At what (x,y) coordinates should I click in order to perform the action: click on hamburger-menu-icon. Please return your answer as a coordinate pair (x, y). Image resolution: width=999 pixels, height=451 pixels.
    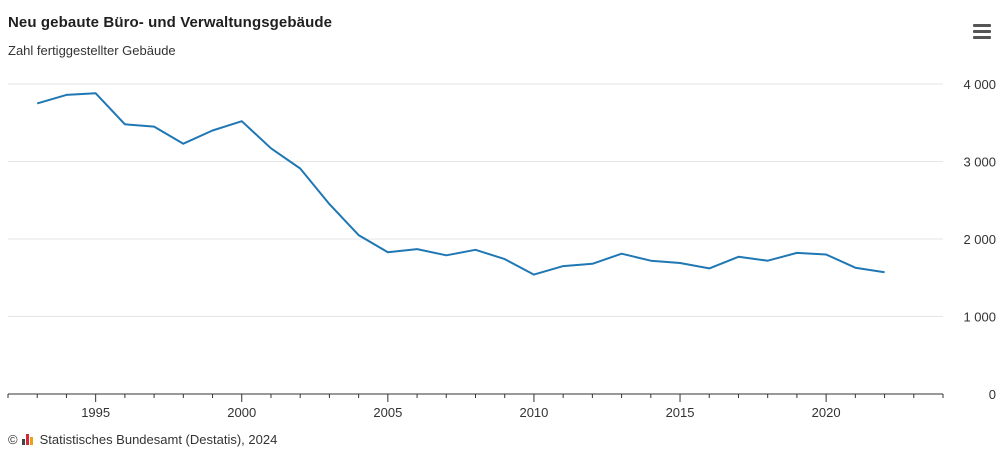
    Looking at the image, I should click on (982, 32).